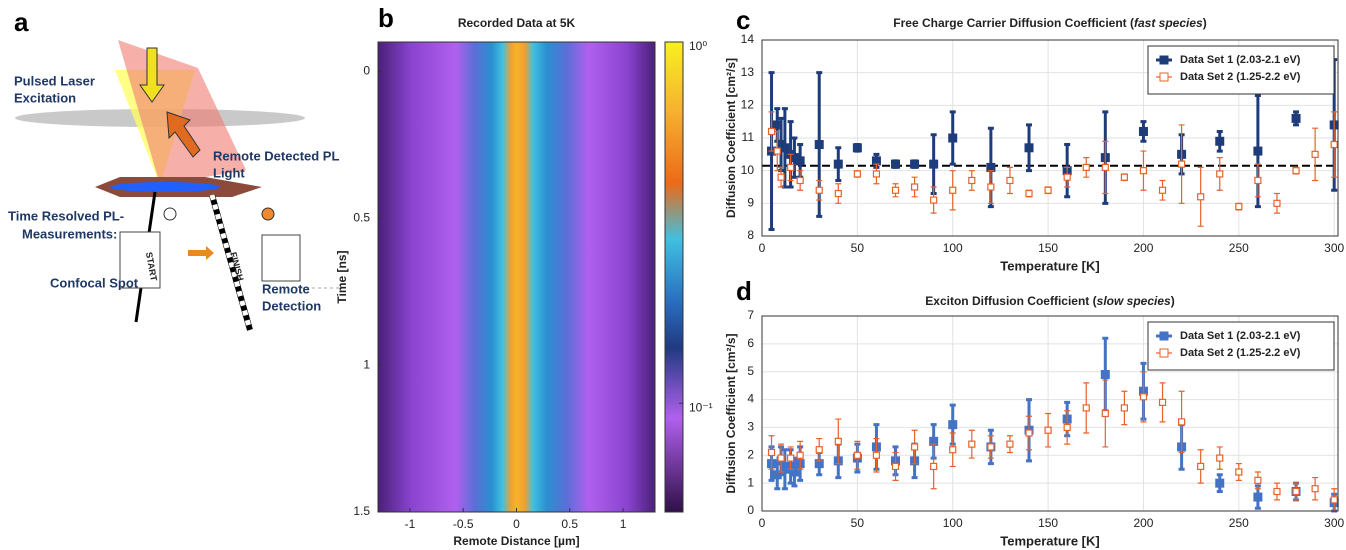  Describe the element at coordinates (750, 203) in the screenshot. I see `y-tick-label: 9` at that location.